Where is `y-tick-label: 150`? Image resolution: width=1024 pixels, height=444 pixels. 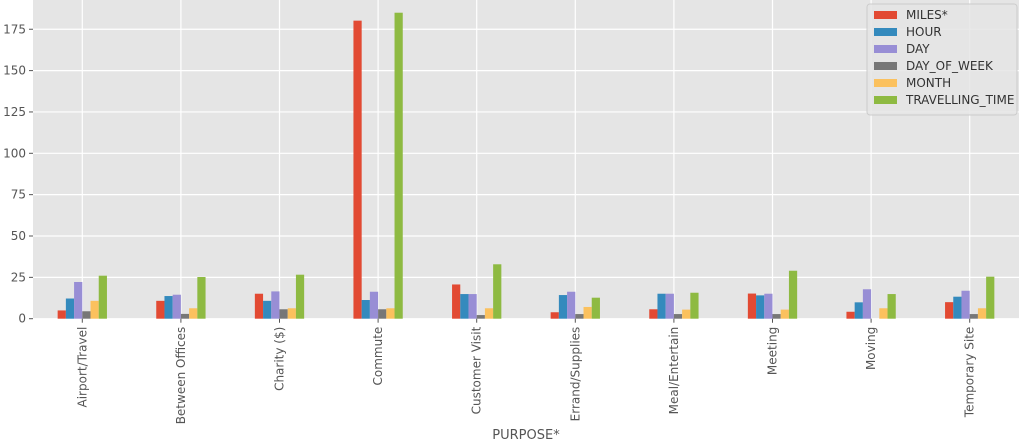 y-tick-label: 150 is located at coordinates (14, 71).